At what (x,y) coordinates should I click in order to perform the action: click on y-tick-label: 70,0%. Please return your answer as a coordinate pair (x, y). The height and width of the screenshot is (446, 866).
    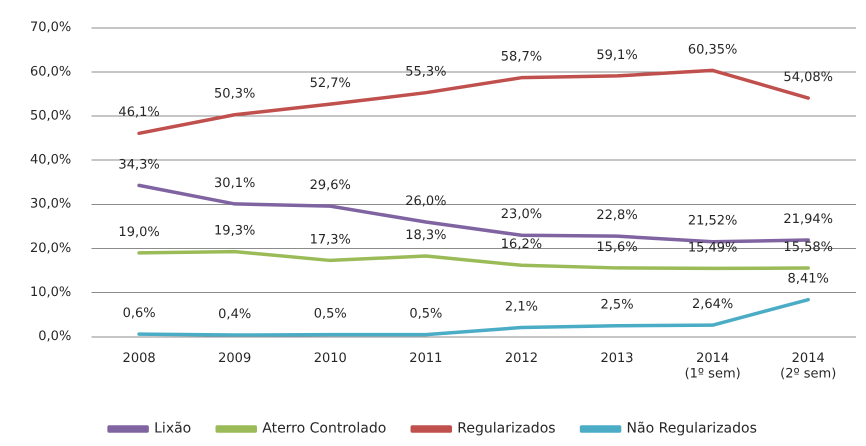
    Looking at the image, I should click on (51, 28).